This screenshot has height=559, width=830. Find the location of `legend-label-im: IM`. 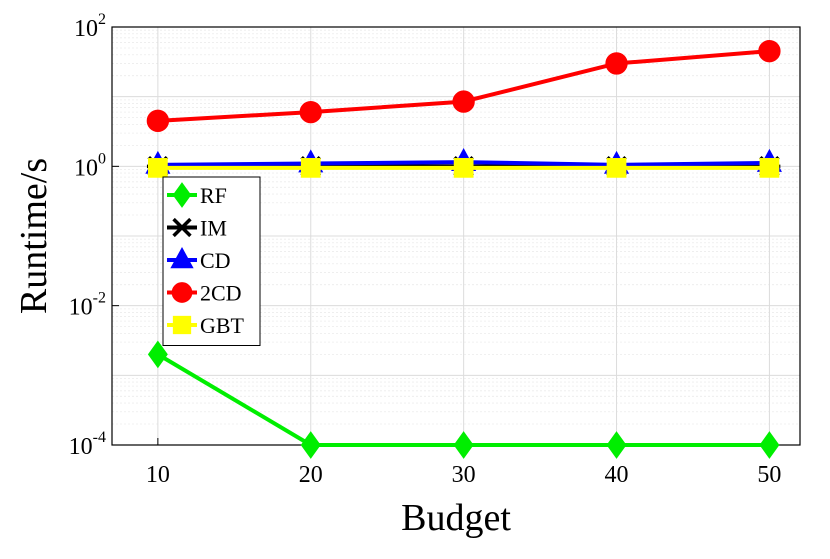

legend-label-im: IM is located at coordinates (213, 228).